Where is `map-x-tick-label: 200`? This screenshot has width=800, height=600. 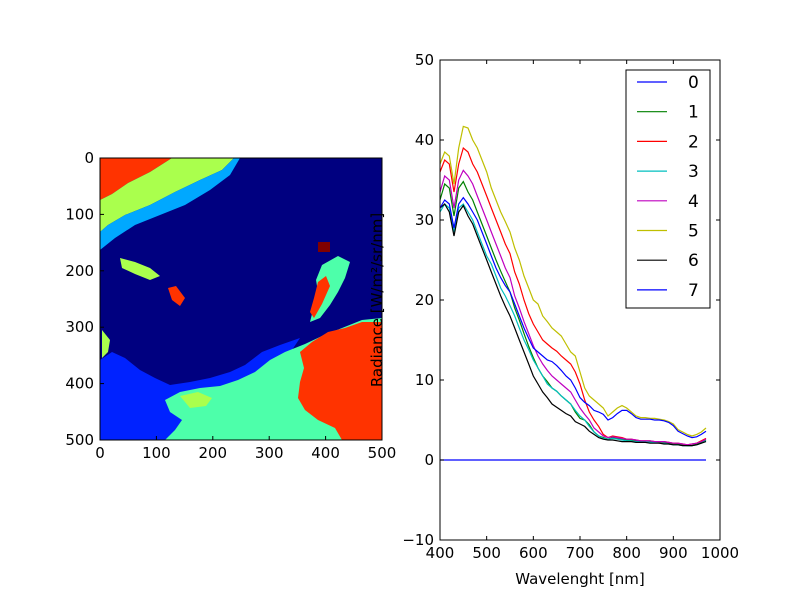
map-x-tick-label: 200 is located at coordinates (212, 453).